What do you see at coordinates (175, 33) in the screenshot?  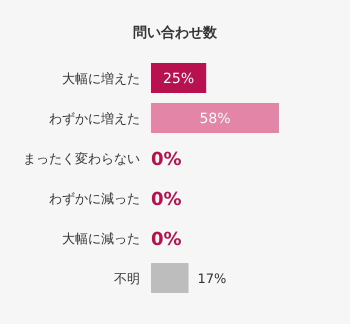 I see `chart-title: 問い合わせ数` at bounding box center [175, 33].